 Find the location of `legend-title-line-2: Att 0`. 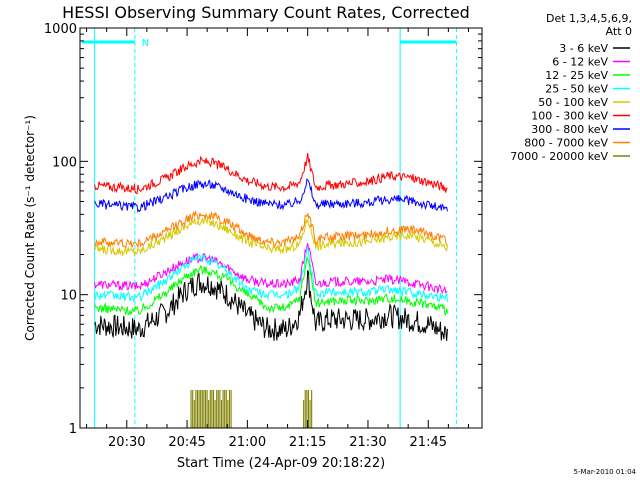

legend-title-line-2: Att 0 is located at coordinates (619, 31).